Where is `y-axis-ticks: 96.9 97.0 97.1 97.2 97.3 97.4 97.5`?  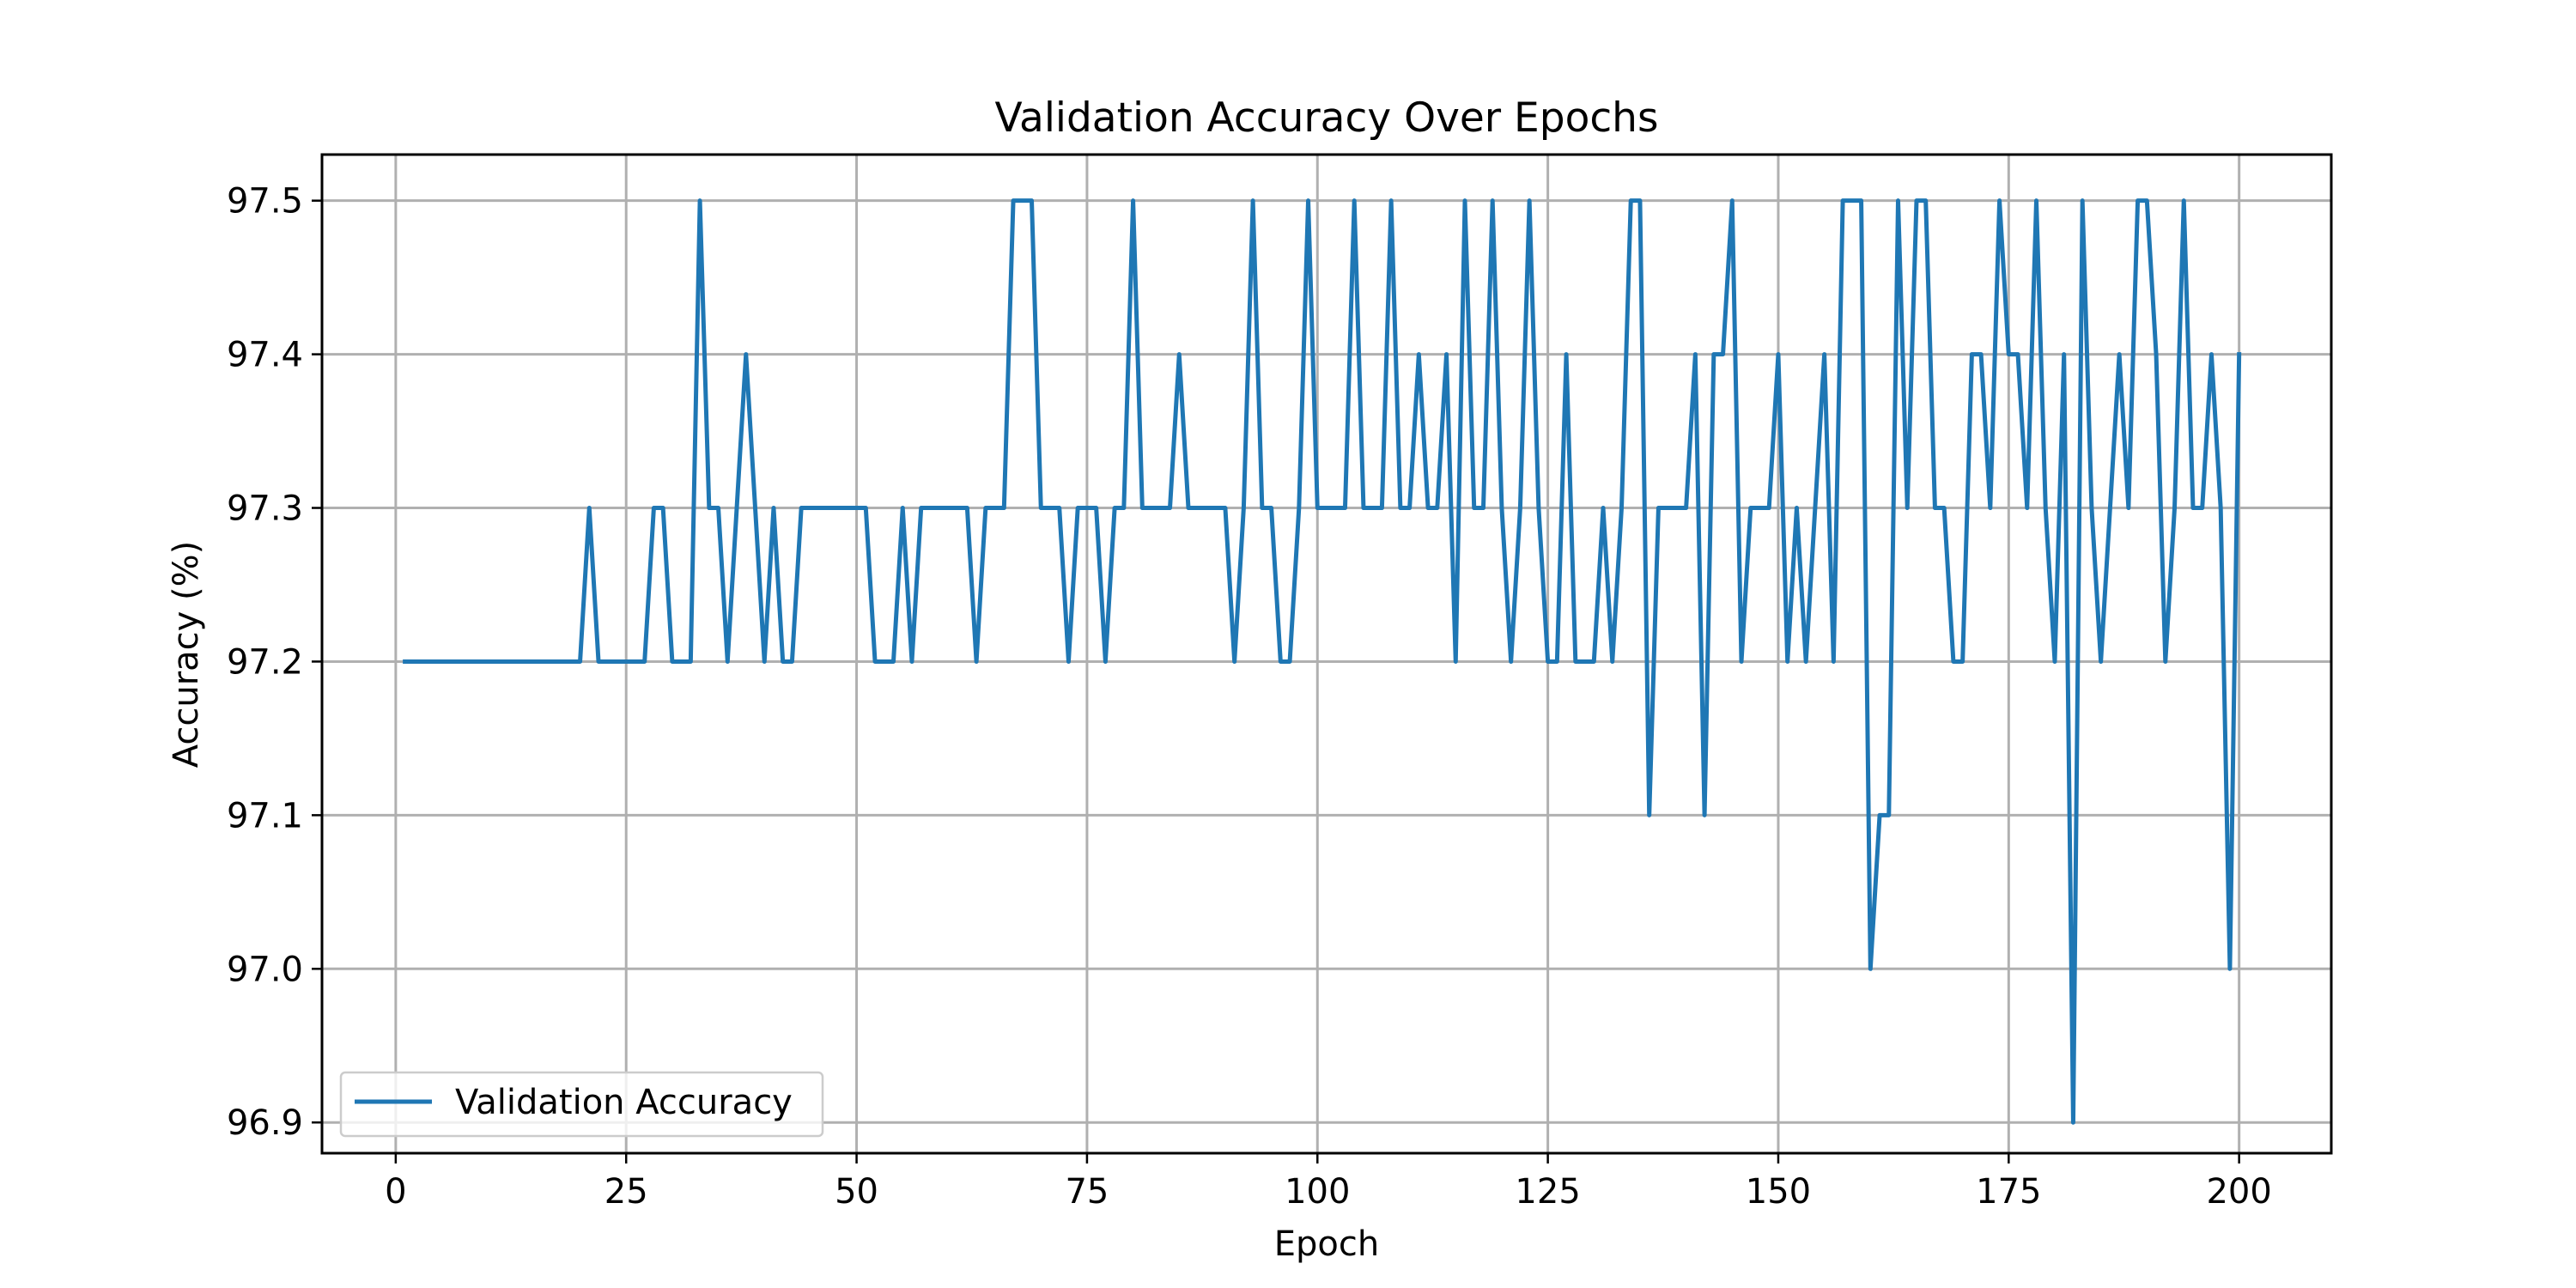
y-axis-ticks: 96.9 97.0 97.1 97.2 97.3 97.4 97.5 is located at coordinates (274, 662).